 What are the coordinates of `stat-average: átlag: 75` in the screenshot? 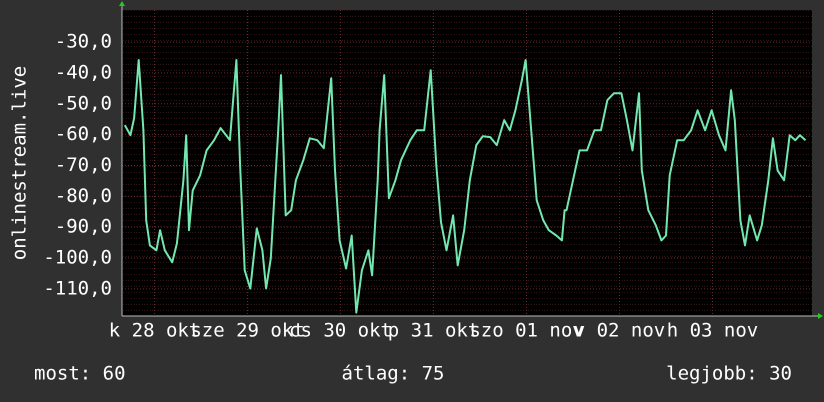 It's located at (393, 374).